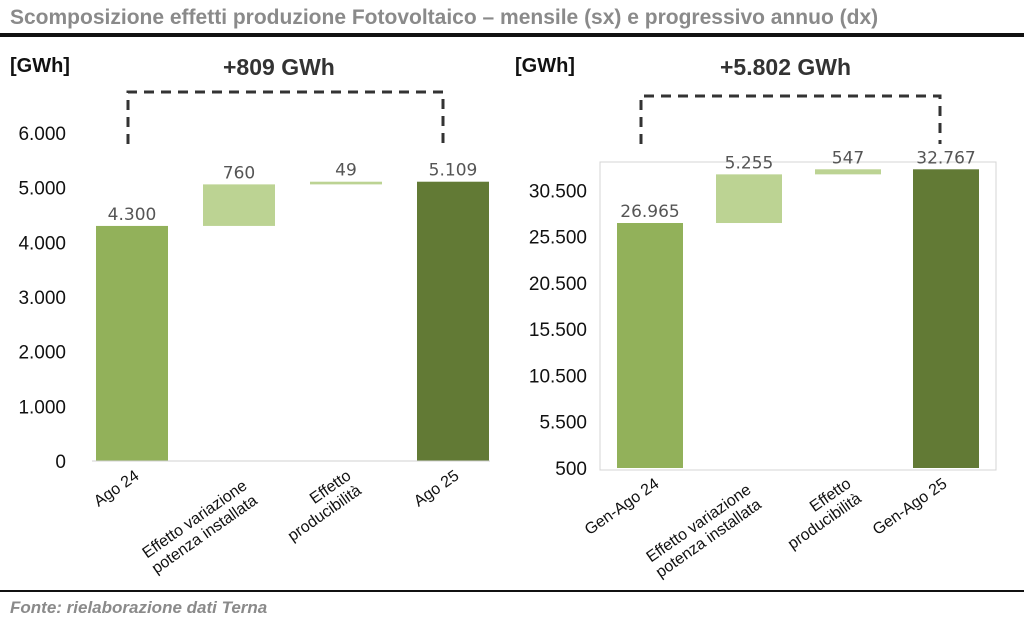 This screenshot has width=1024, height=632. Describe the element at coordinates (239, 173) in the screenshot. I see `left-data-label: 760` at that location.